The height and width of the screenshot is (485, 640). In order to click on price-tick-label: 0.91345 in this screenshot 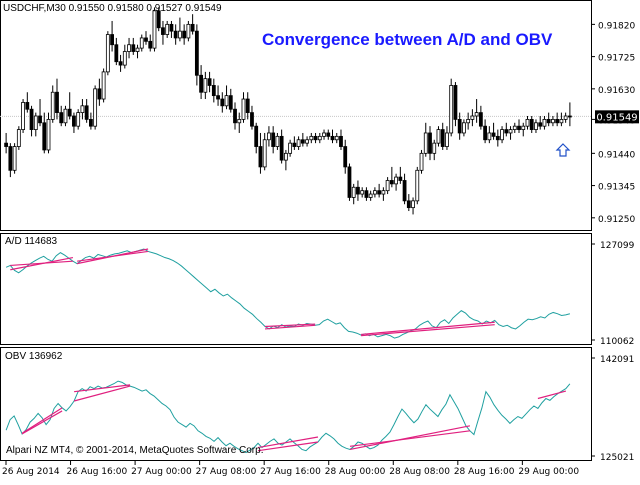, I will do `click(616, 188)`.